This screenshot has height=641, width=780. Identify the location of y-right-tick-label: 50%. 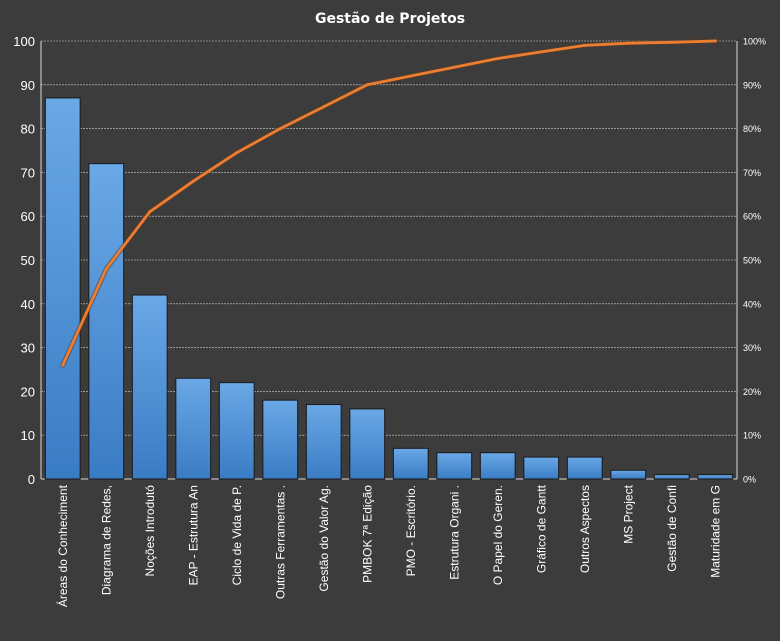
(752, 261).